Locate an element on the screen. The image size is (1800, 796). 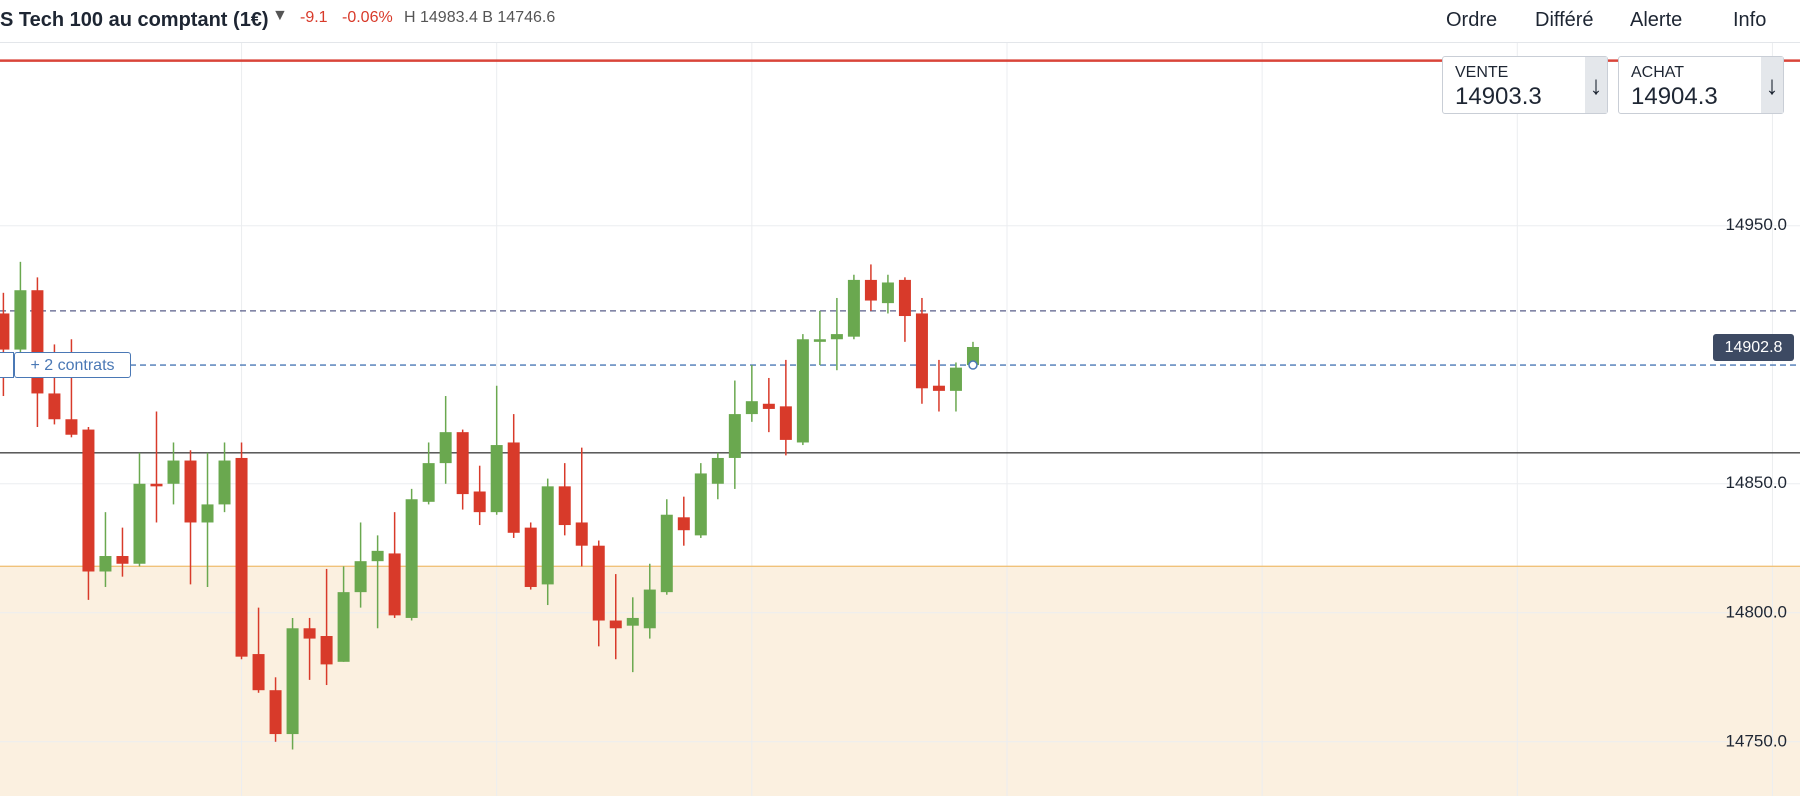
sell-price: 14903.3 is located at coordinates (1498, 96).